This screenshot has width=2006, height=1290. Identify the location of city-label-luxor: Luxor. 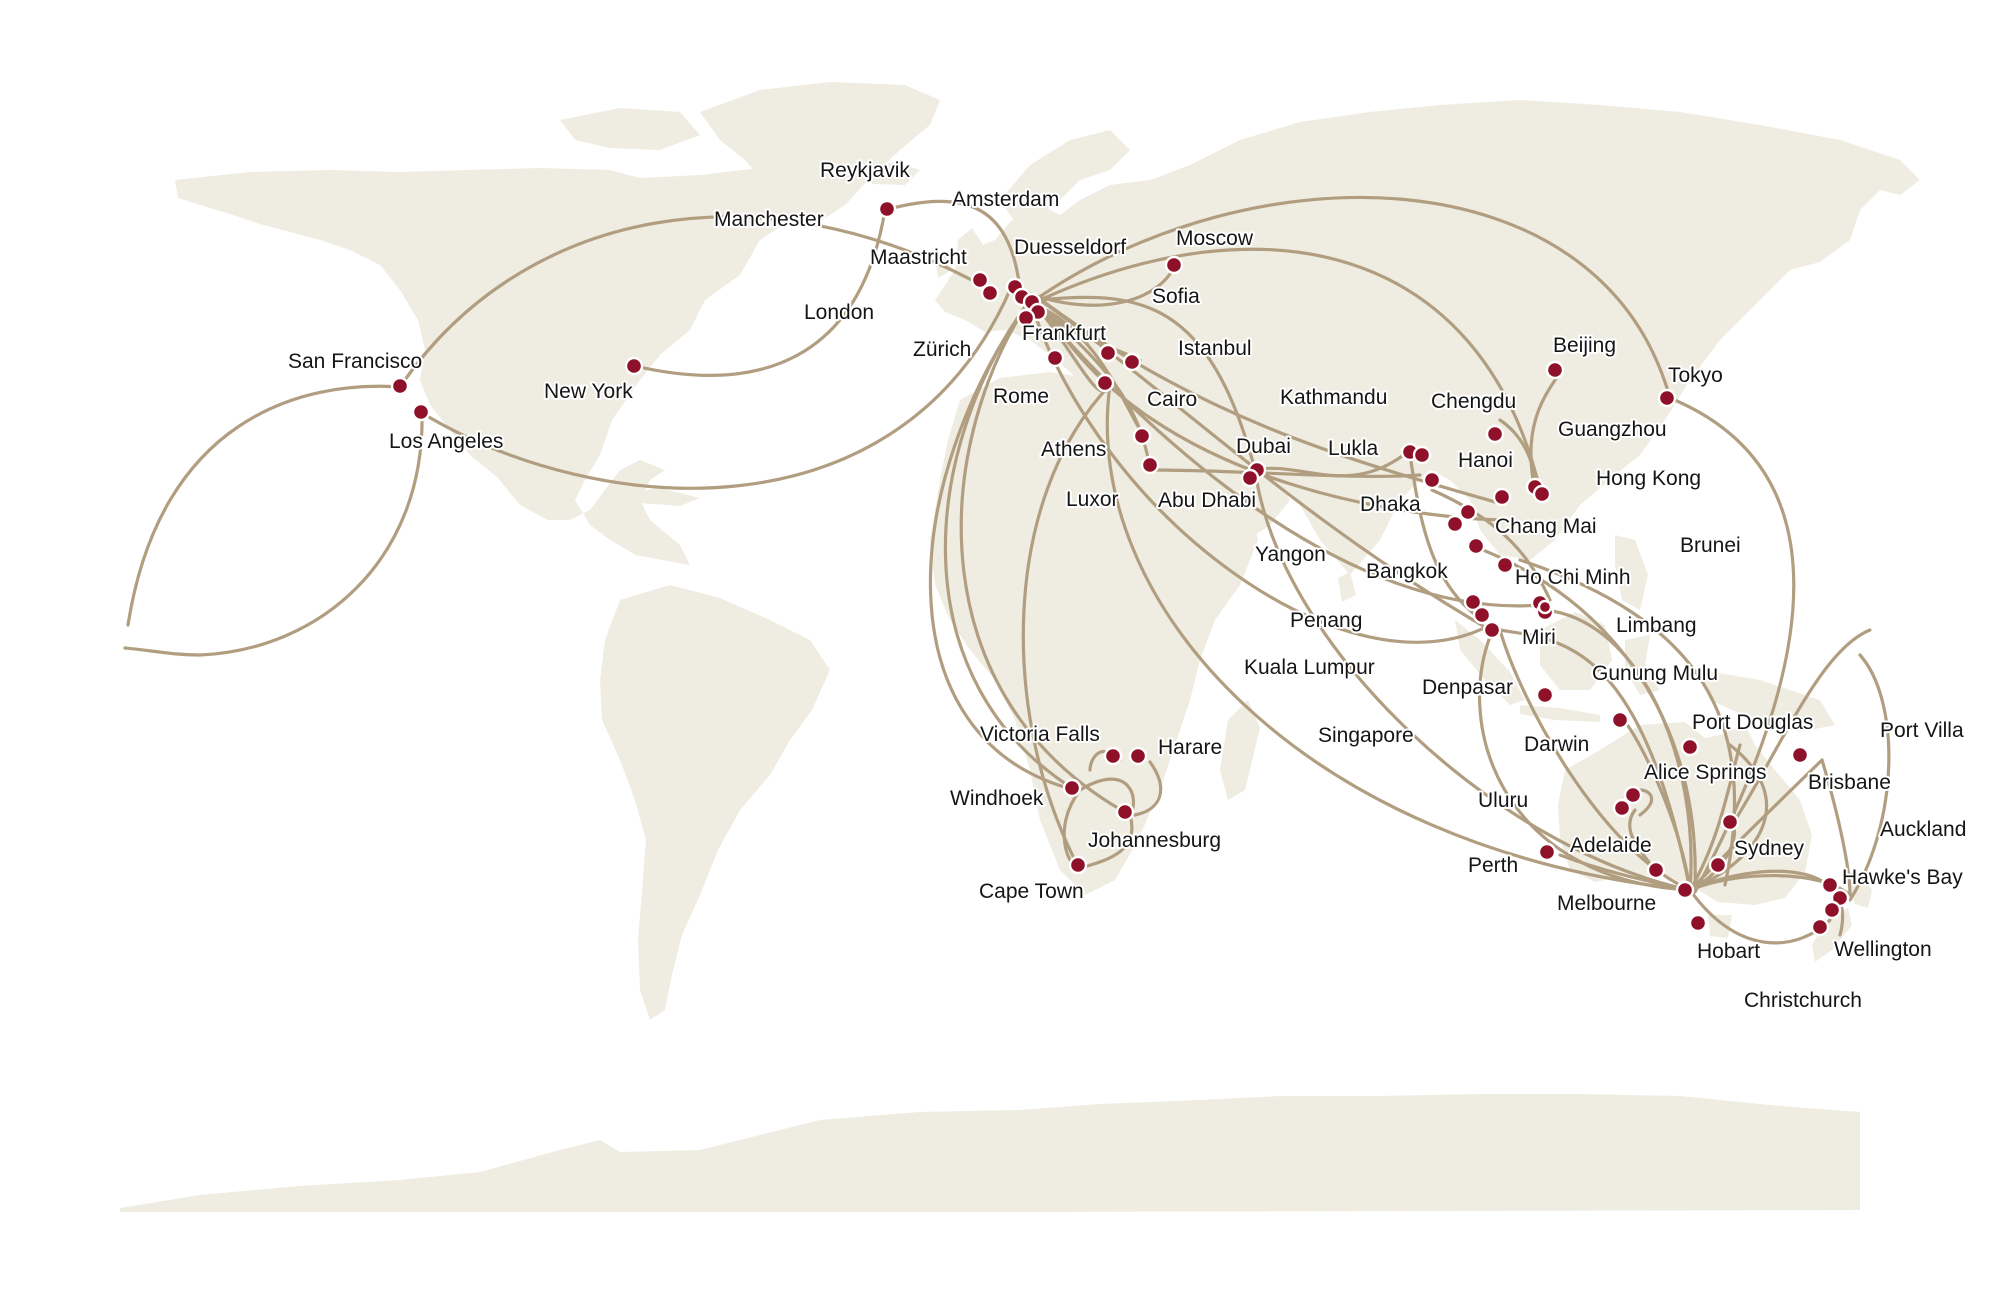
(1092, 499).